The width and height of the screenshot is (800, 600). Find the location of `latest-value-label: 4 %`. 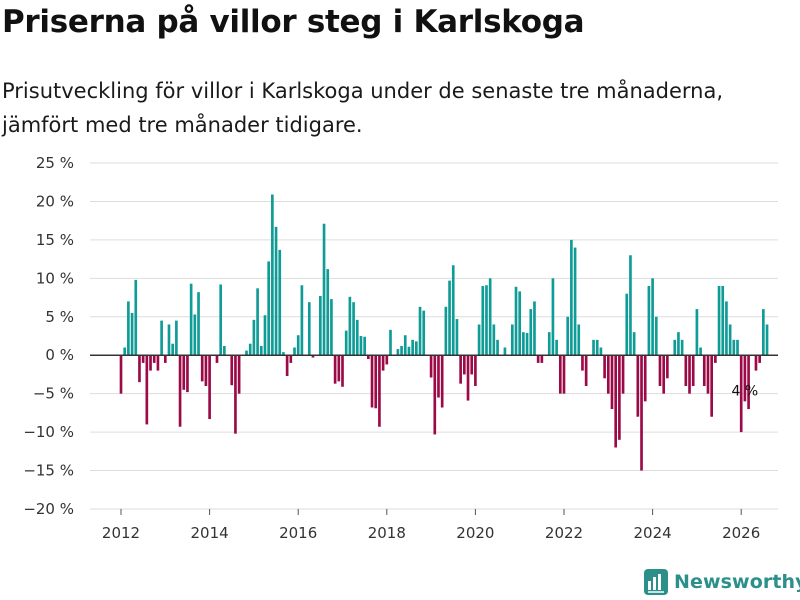

latest-value-label: 4 % is located at coordinates (745, 391).